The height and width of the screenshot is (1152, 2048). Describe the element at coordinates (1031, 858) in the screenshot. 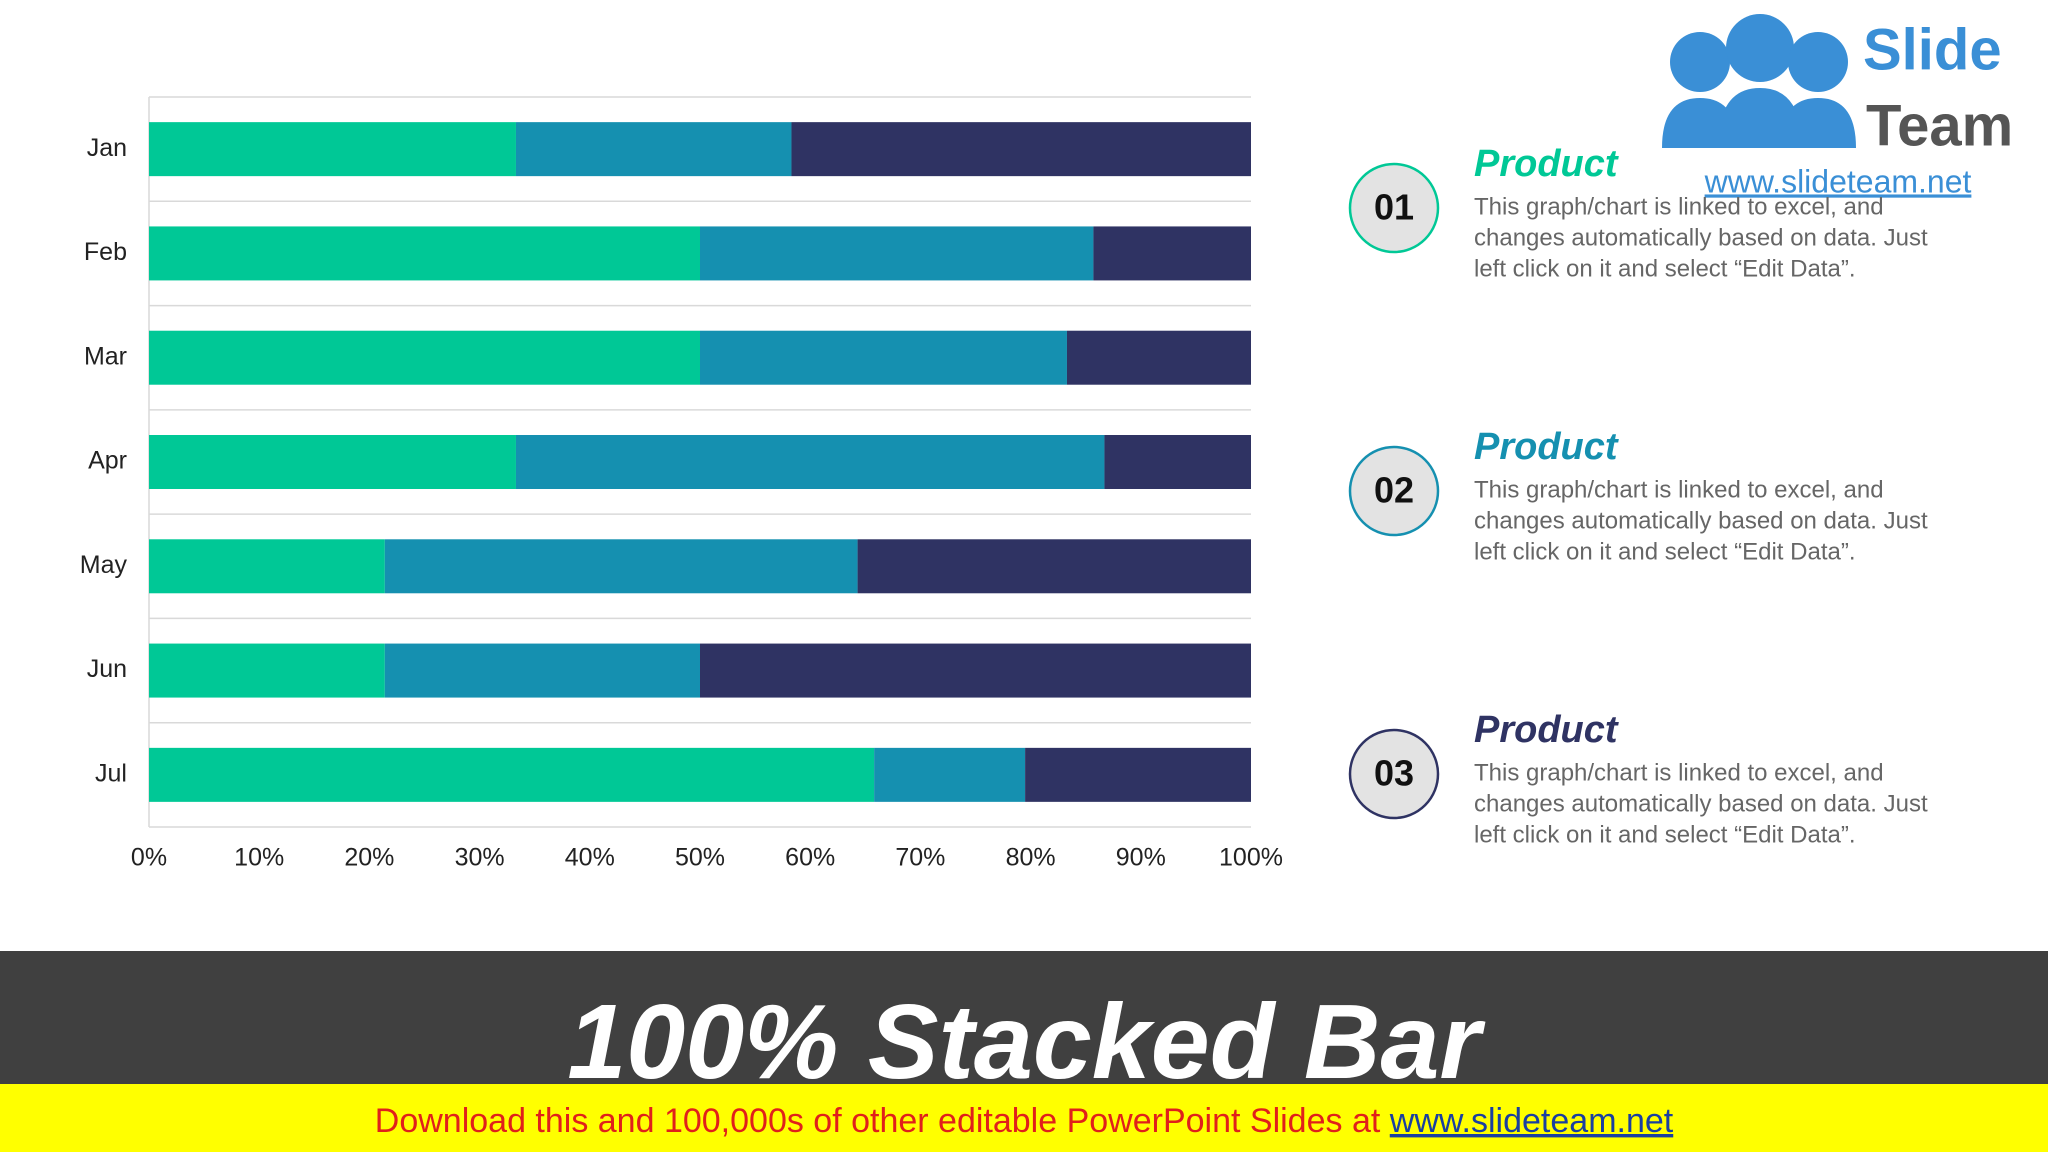

I see `x-tick-label: 80%` at that location.